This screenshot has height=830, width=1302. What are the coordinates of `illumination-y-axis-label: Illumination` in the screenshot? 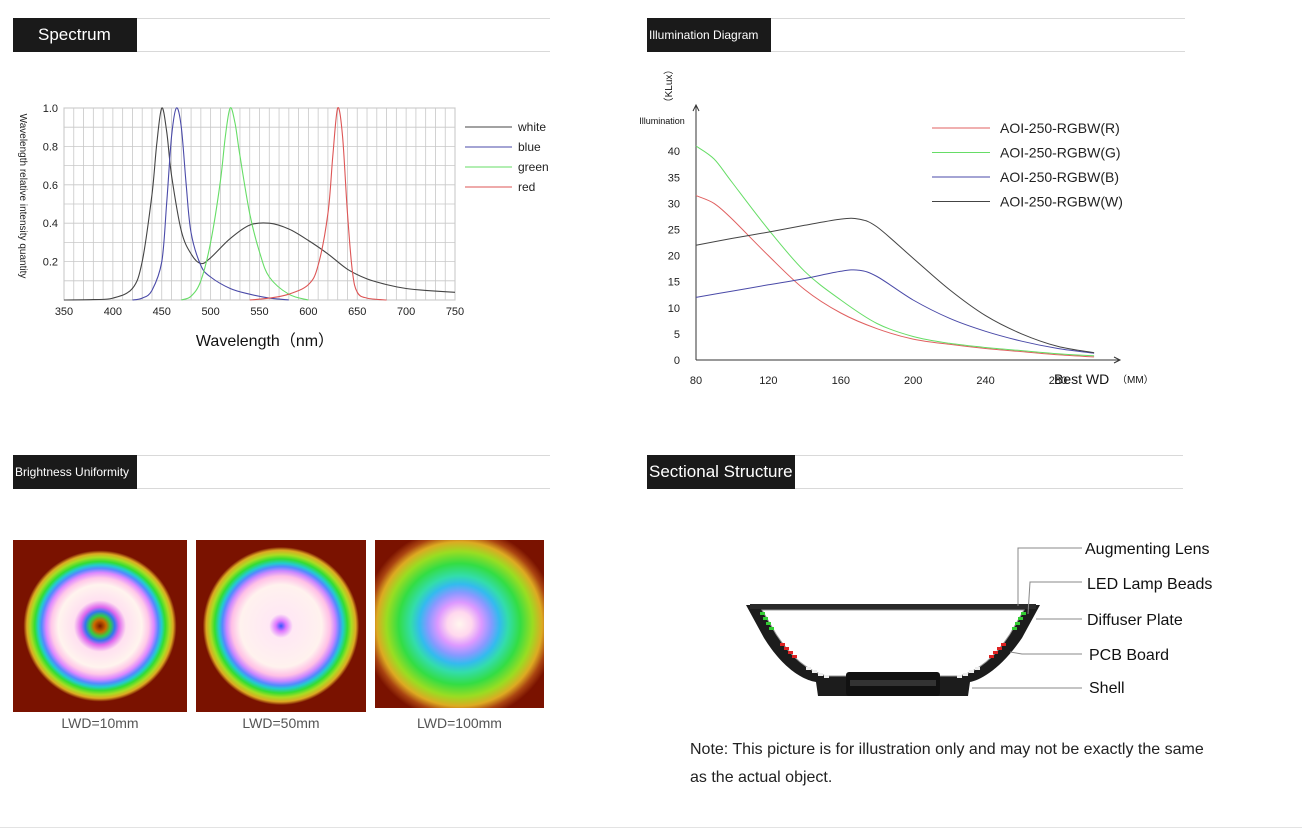 It's located at (662, 121).